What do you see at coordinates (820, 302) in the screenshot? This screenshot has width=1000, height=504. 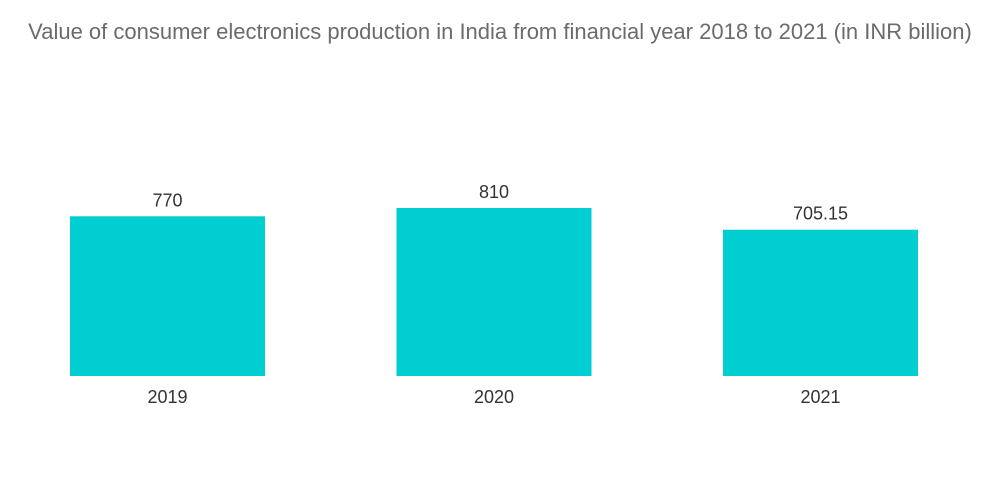 I see `bar-2021` at bounding box center [820, 302].